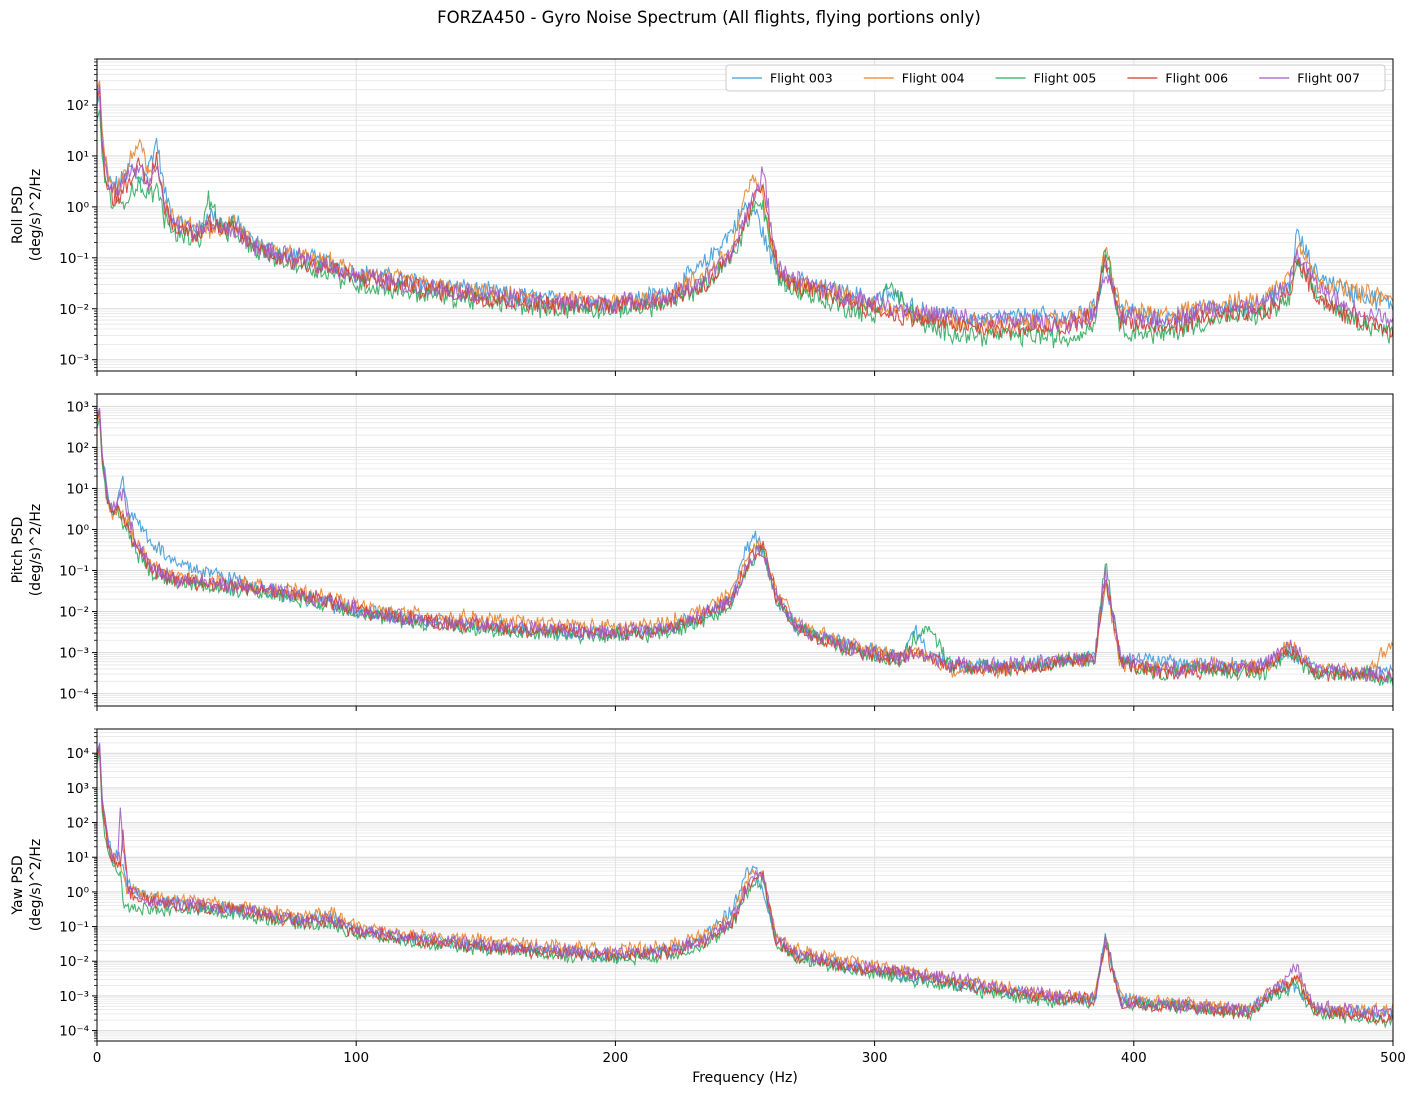  I want to click on y-axis-label: Yaw PSD, so click(18, 885).